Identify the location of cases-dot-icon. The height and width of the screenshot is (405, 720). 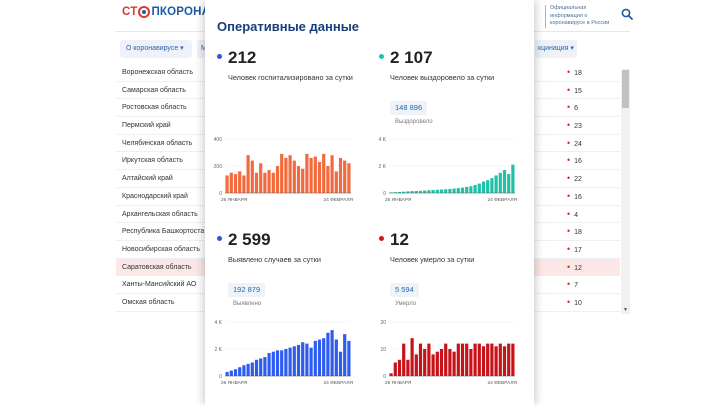
(219, 238).